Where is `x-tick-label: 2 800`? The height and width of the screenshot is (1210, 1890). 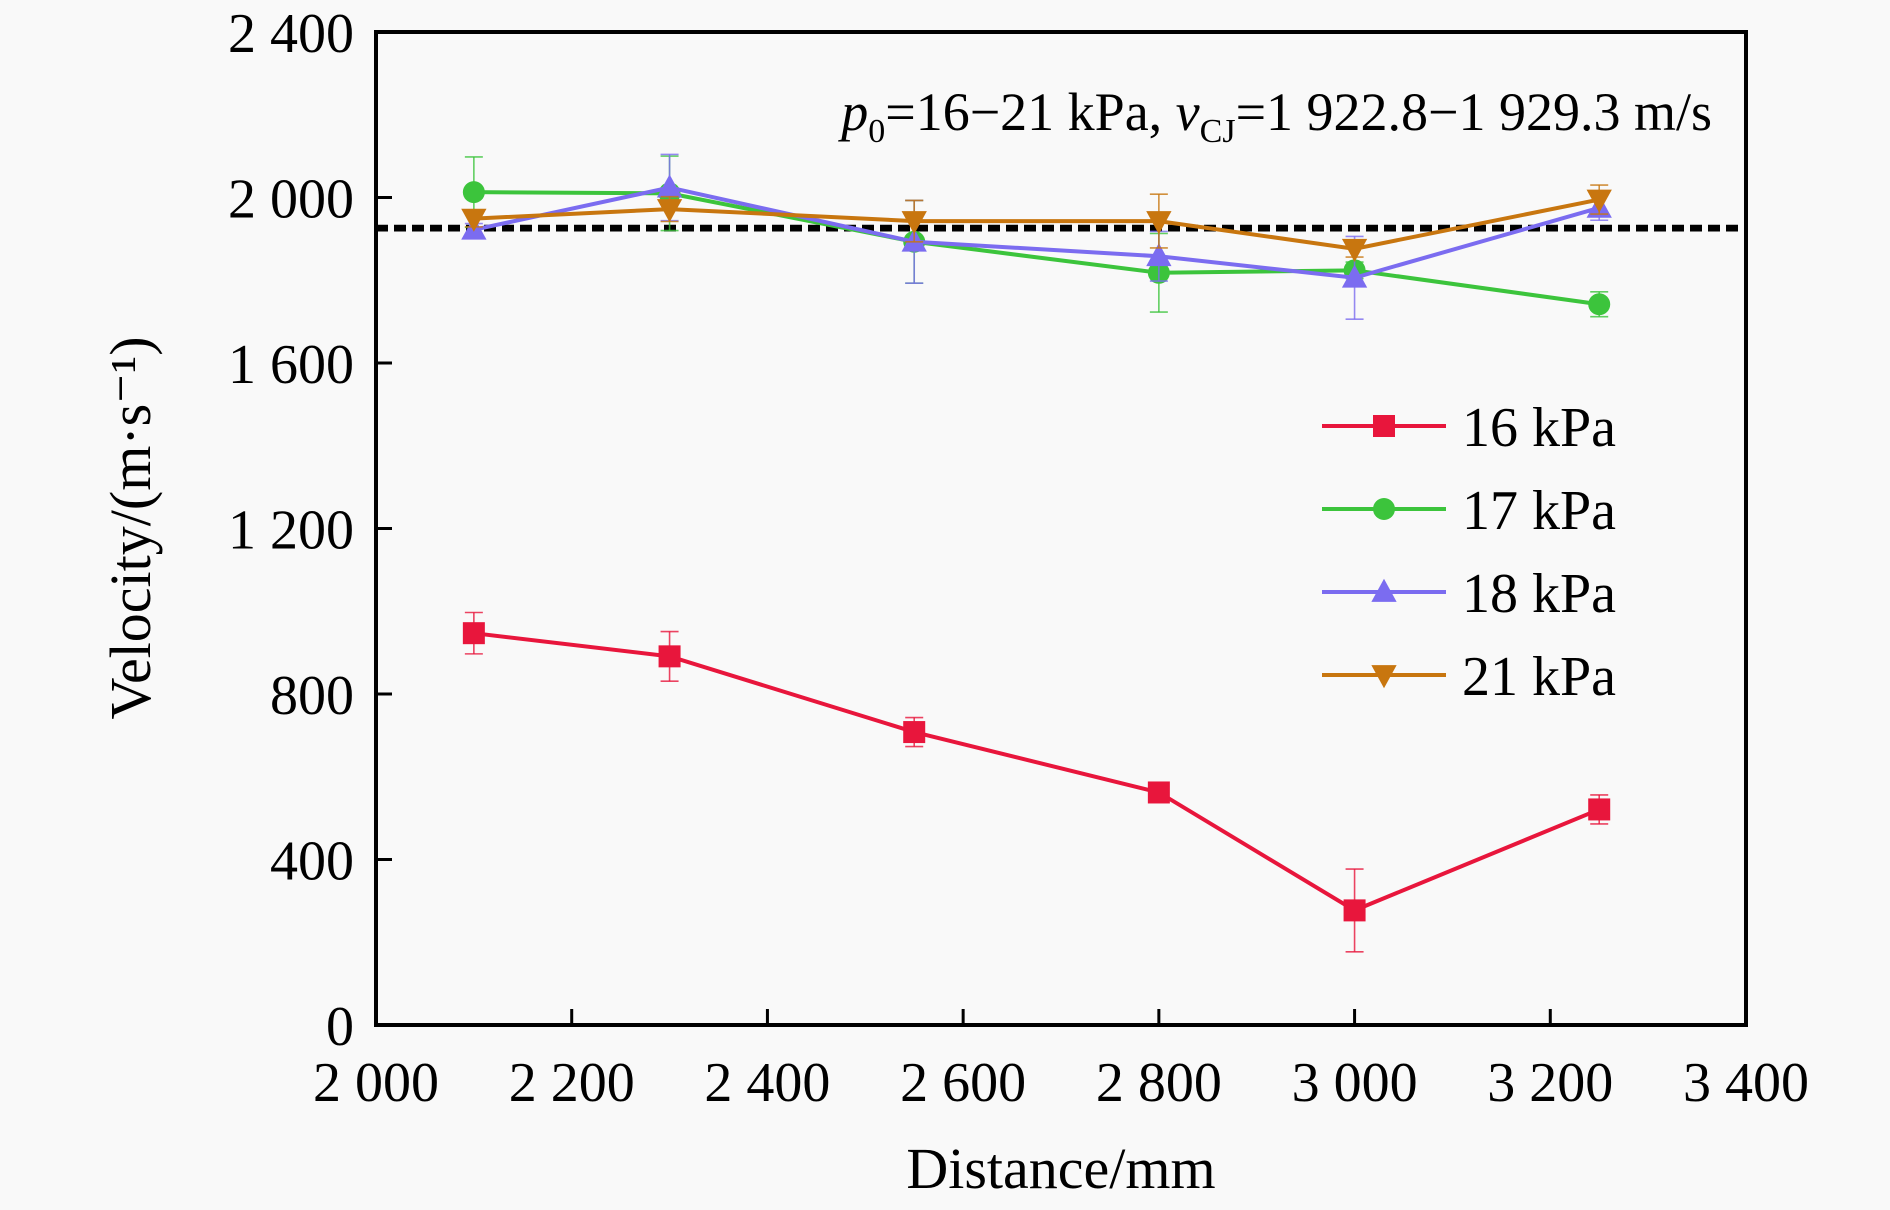
x-tick-label: 2 800 is located at coordinates (1159, 1083).